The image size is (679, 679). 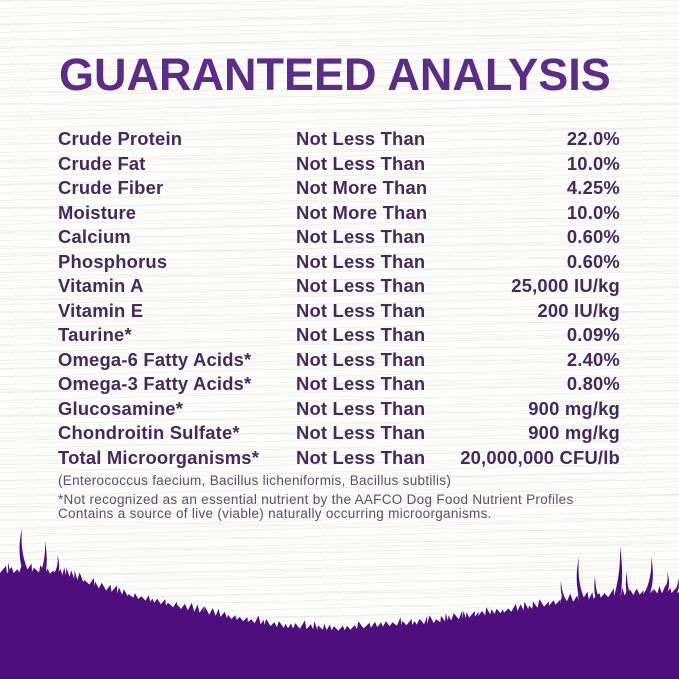 I want to click on table-row: Crude Fat Not Less Than 10.0%, so click(x=339, y=164).